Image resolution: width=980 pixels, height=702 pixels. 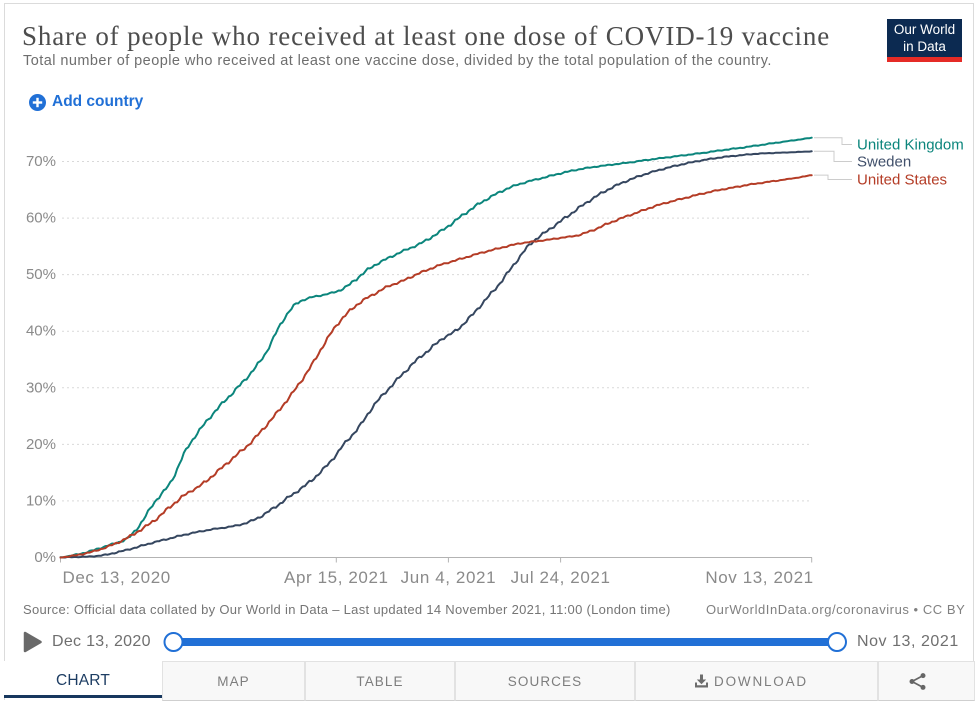 I want to click on svg-text: United States, so click(x=902, y=180).